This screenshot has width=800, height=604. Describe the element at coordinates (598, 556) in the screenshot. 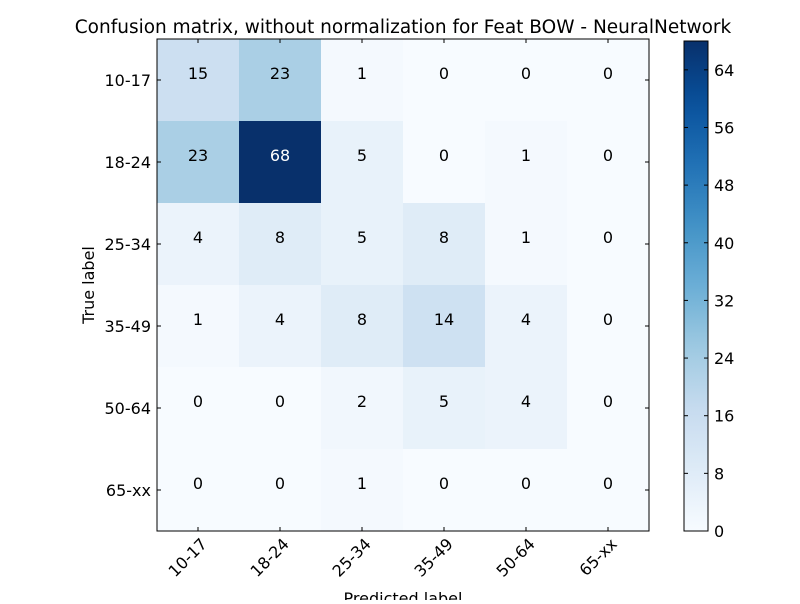

I see `x-tick-label: 65-xx` at that location.